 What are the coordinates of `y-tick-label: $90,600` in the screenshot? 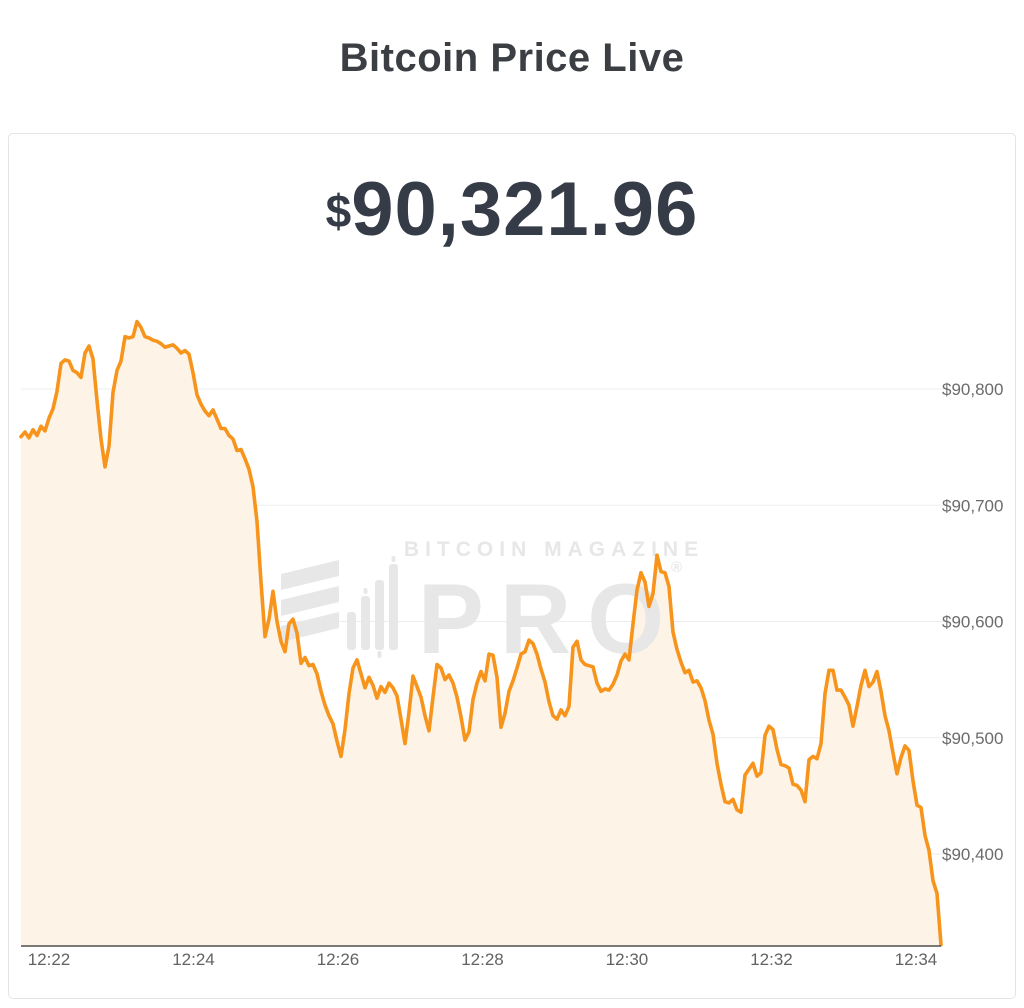 It's located at (972, 622).